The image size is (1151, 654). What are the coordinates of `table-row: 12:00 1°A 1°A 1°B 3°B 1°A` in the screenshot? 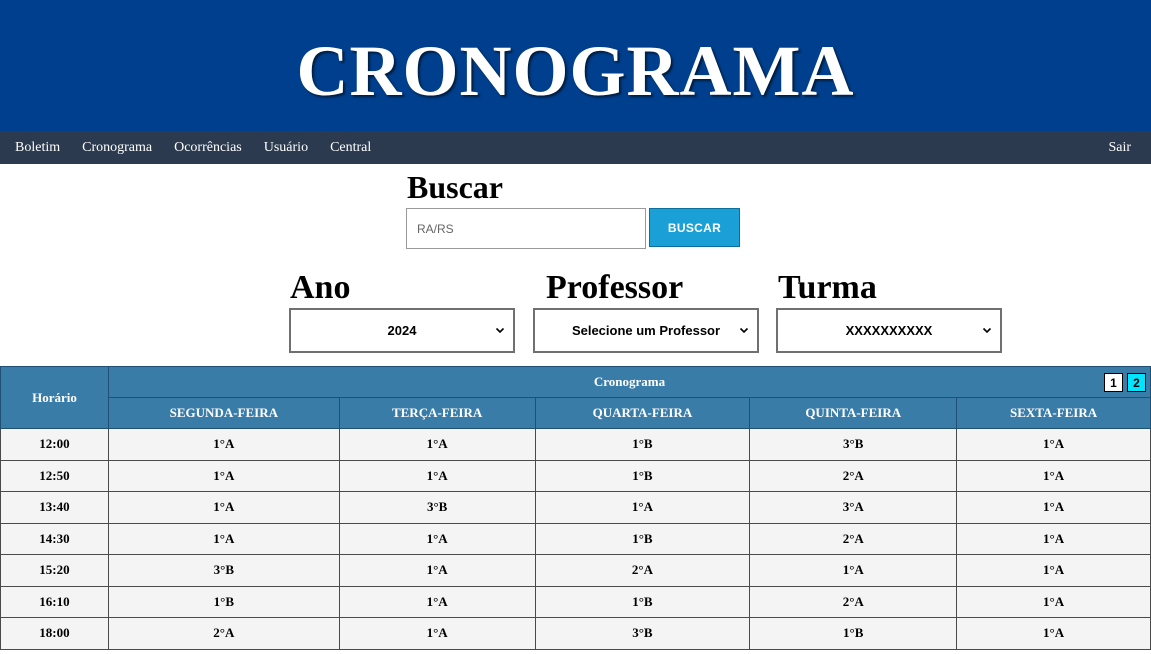 It's located at (575, 444).